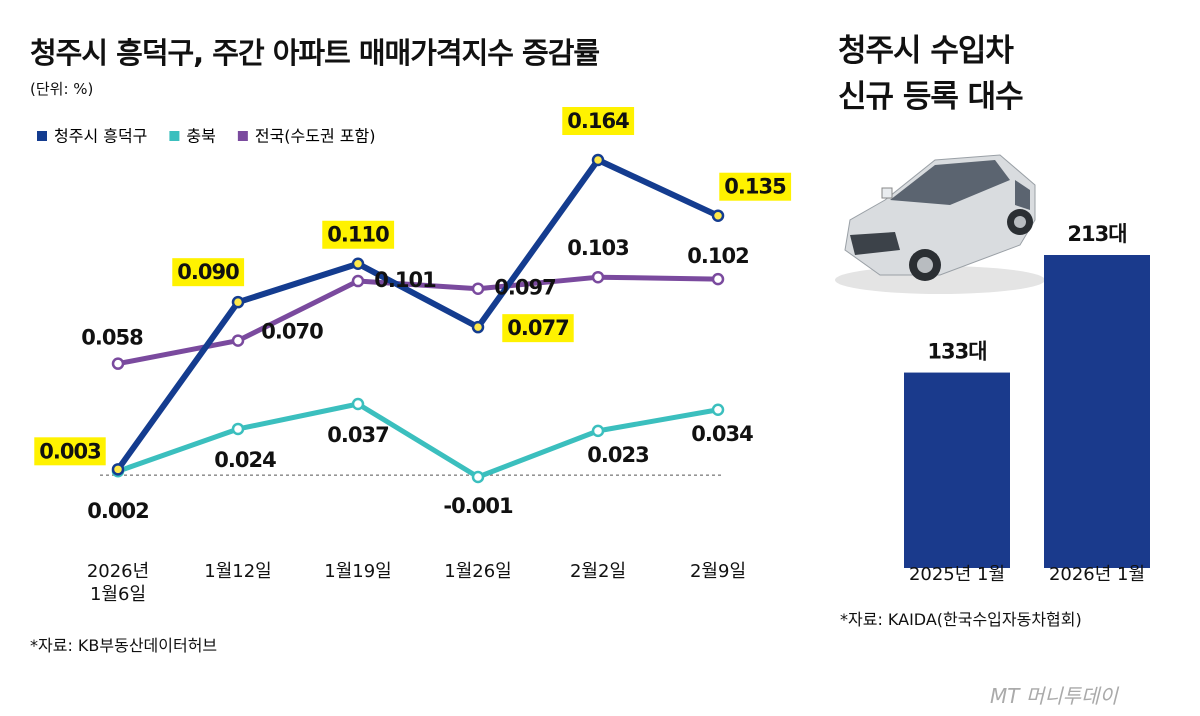 The height and width of the screenshot is (716, 1200). What do you see at coordinates (961, 619) in the screenshot?
I see `source: *자료: KAIDA(한국수입자동차협회)` at bounding box center [961, 619].